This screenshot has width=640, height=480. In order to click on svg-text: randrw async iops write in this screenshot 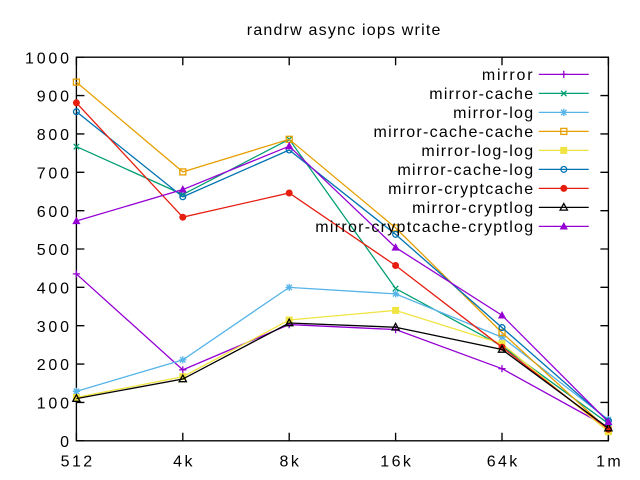, I will do `click(344, 30)`.